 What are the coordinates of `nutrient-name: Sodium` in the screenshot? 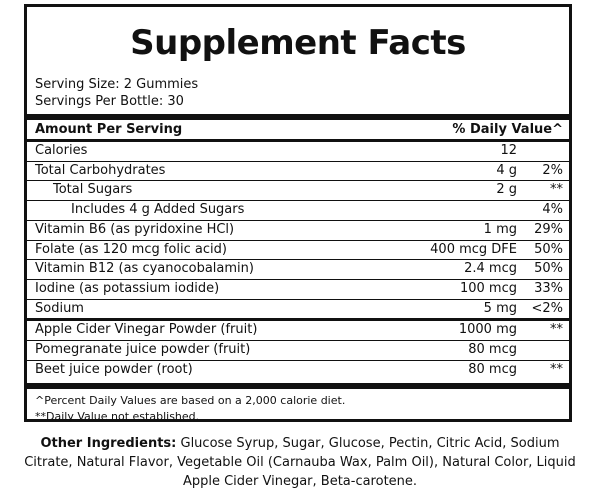 It's located at (59, 308).